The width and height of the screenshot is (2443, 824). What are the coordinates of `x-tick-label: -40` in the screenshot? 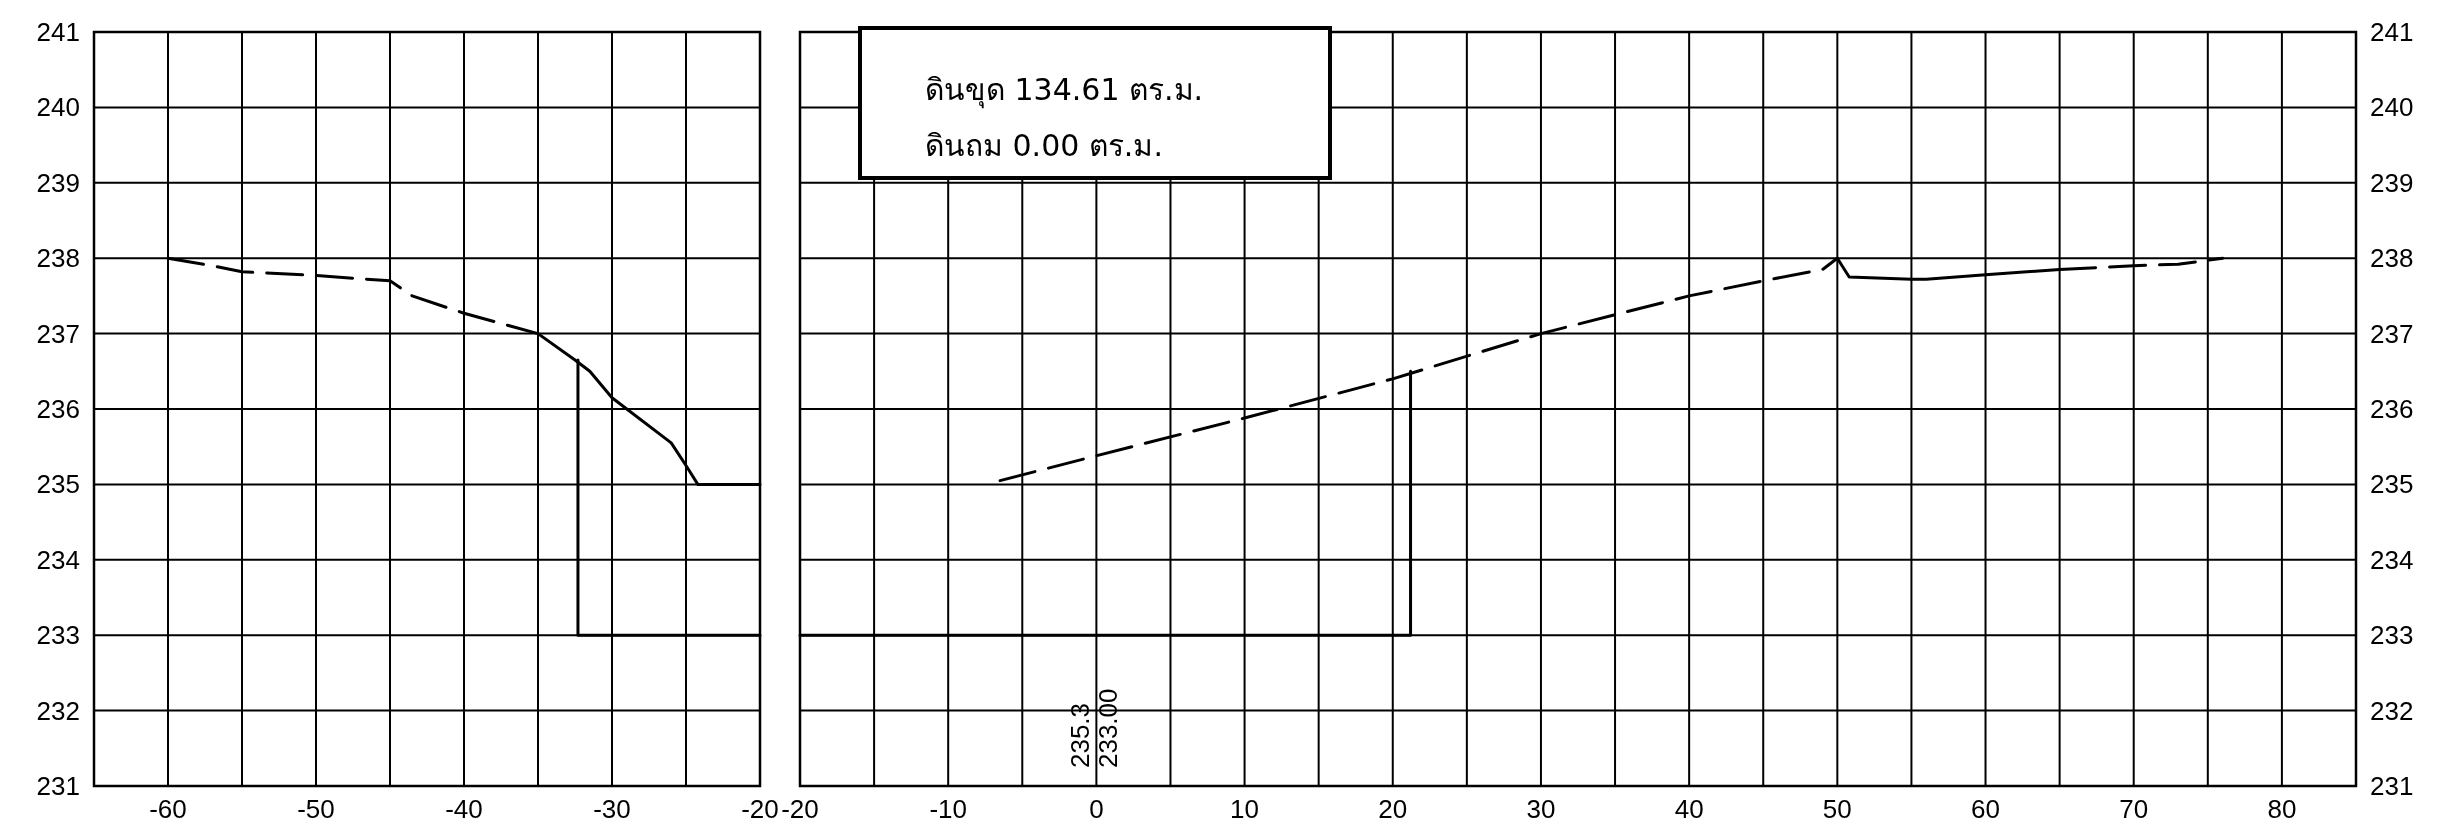 It's located at (464, 809).